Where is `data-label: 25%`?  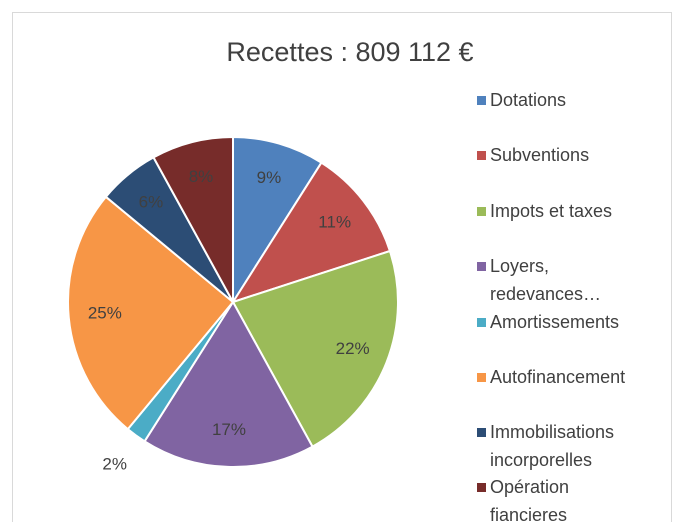 data-label: 25% is located at coordinates (105, 313).